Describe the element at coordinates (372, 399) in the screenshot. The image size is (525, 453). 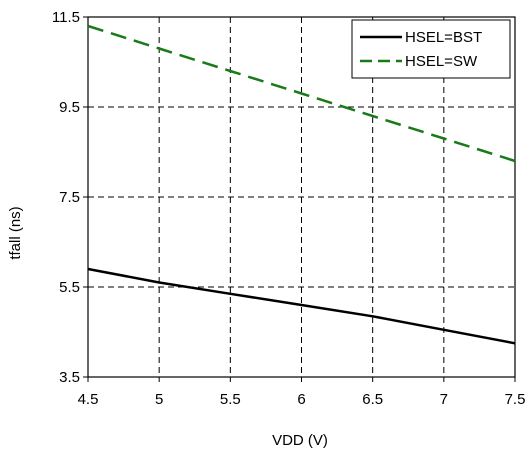
I see `x-tick-label: 6.5` at that location.